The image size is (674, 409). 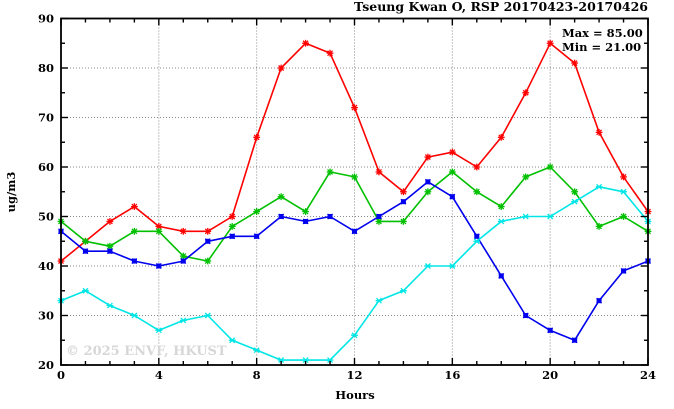 What do you see at coordinates (146, 351) in the screenshot?
I see `watermark: © 2025 ENVF, HKUST` at bounding box center [146, 351].